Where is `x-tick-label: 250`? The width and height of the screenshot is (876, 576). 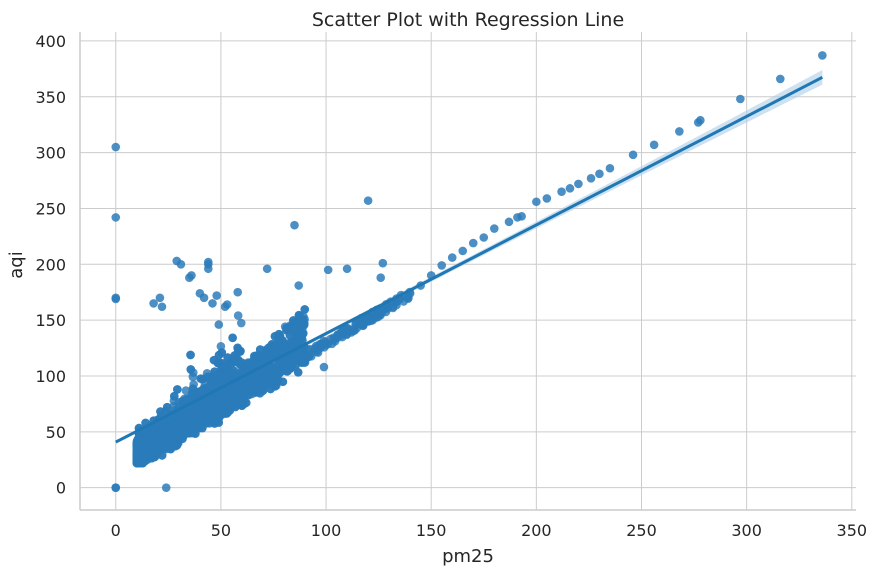
x-tick-label: 250 is located at coordinates (641, 530).